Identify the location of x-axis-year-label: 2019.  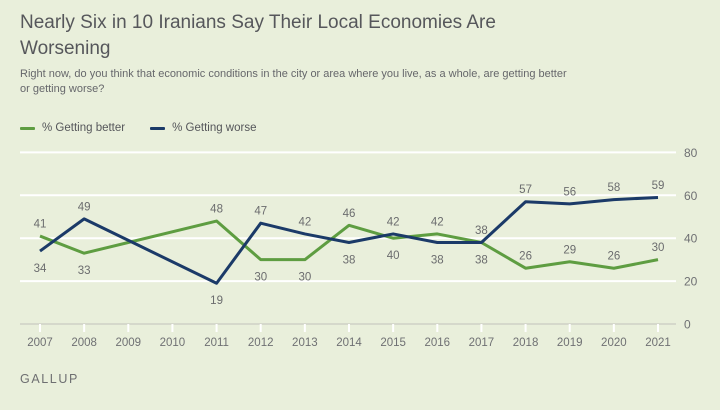
(570, 343).